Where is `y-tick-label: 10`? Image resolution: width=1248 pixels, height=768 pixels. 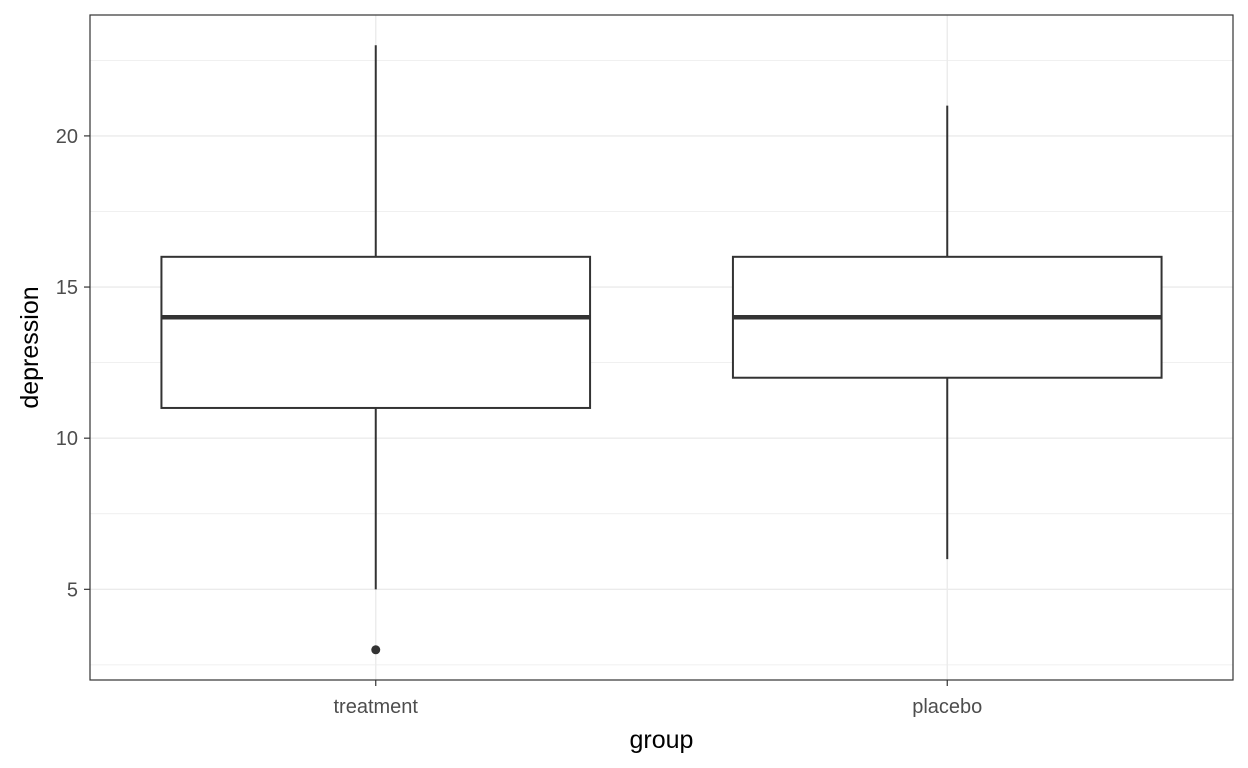
y-tick-label: 10 is located at coordinates (67, 439).